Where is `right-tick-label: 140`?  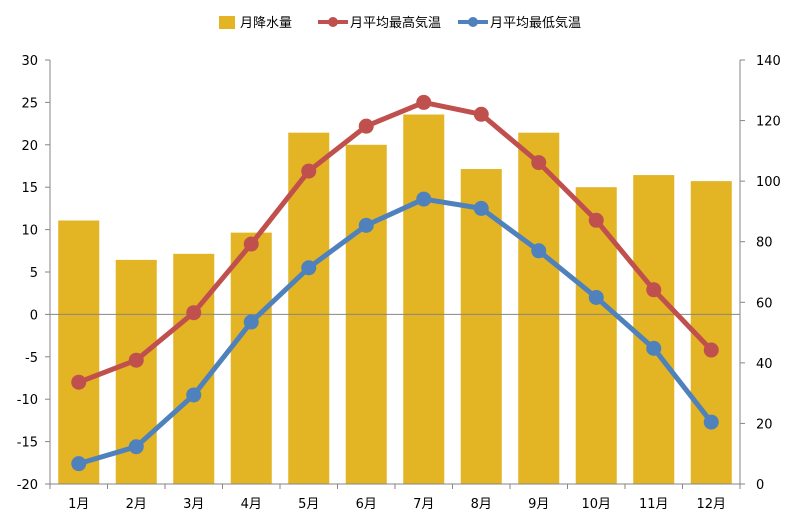
right-tick-label: 140 is located at coordinates (768, 61).